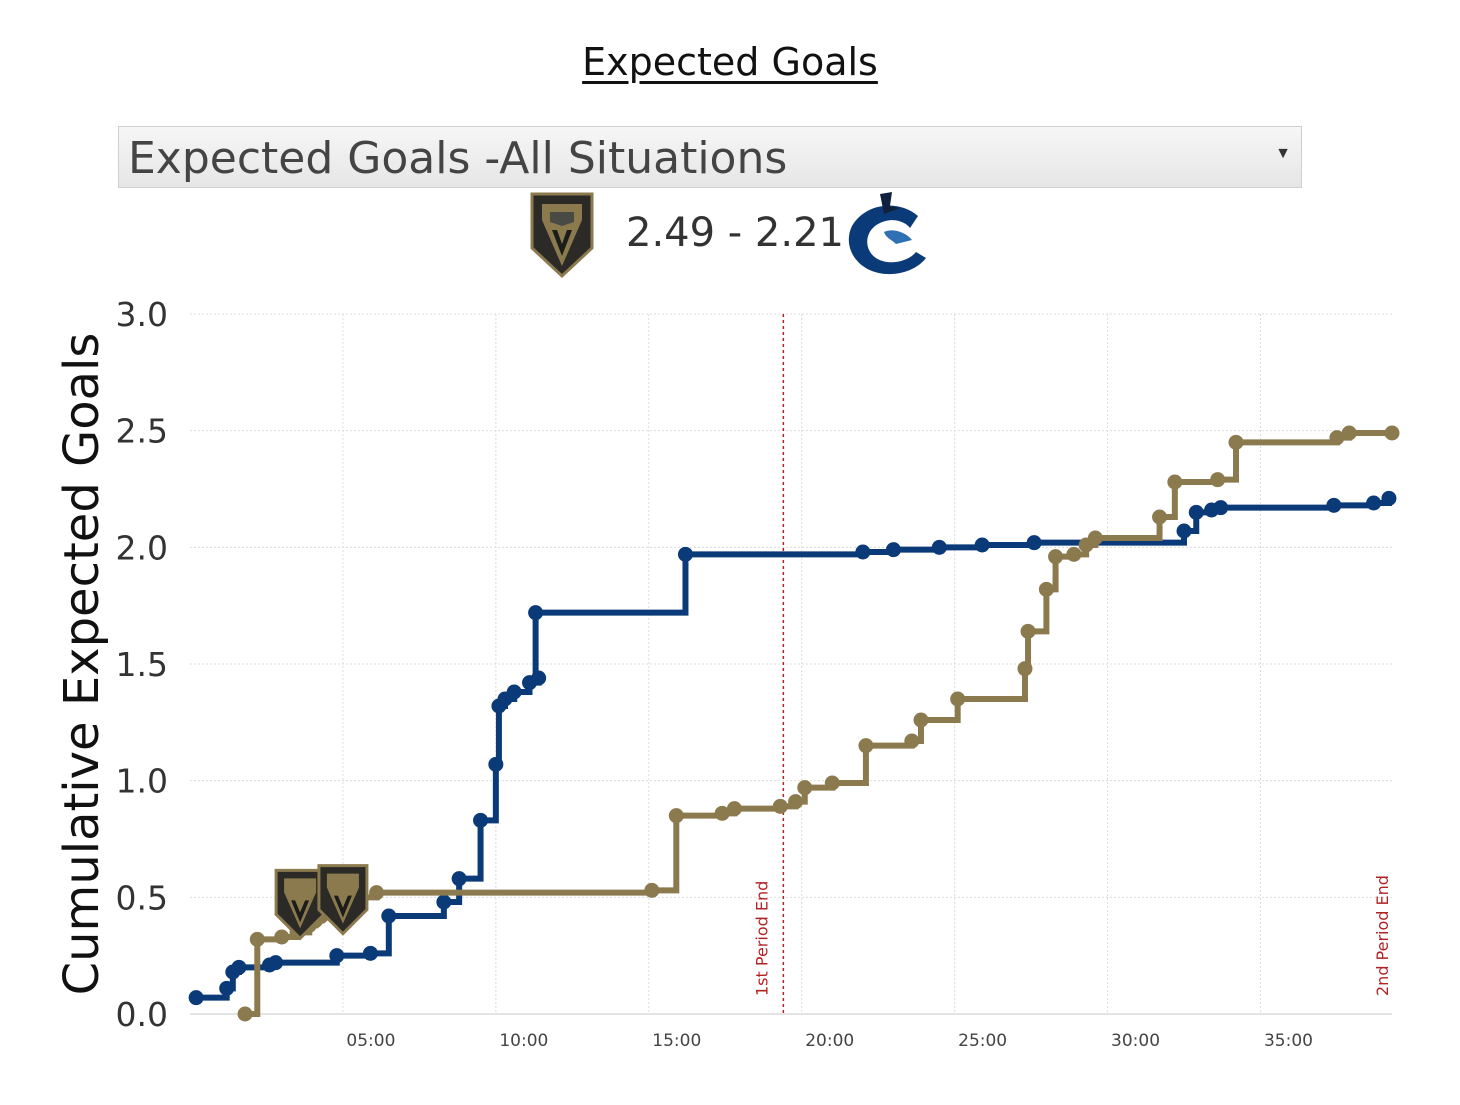 The image size is (1460, 1105). Describe the element at coordinates (730, 62) in the screenshot. I see `chart-title: Expected Goals` at that location.